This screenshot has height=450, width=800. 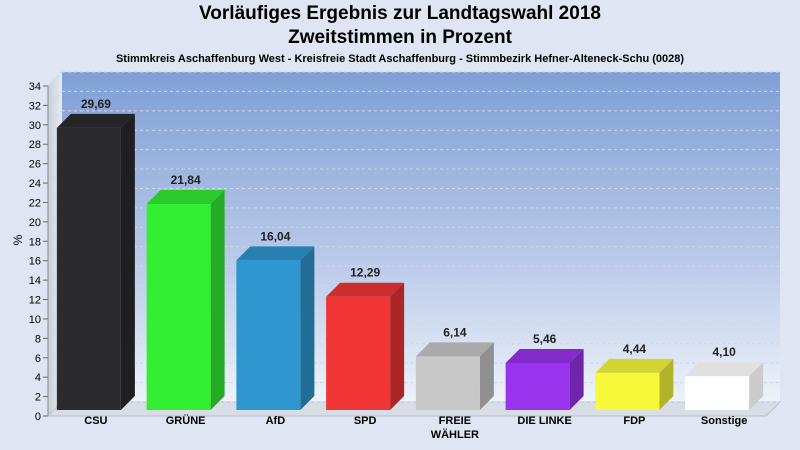 I want to click on y-tick-label: 18, so click(x=35, y=242).